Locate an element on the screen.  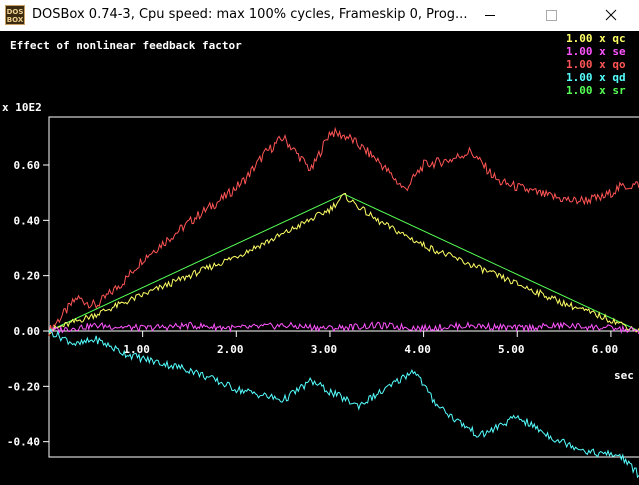
x-tick-label: 5.00 is located at coordinates (511, 349).